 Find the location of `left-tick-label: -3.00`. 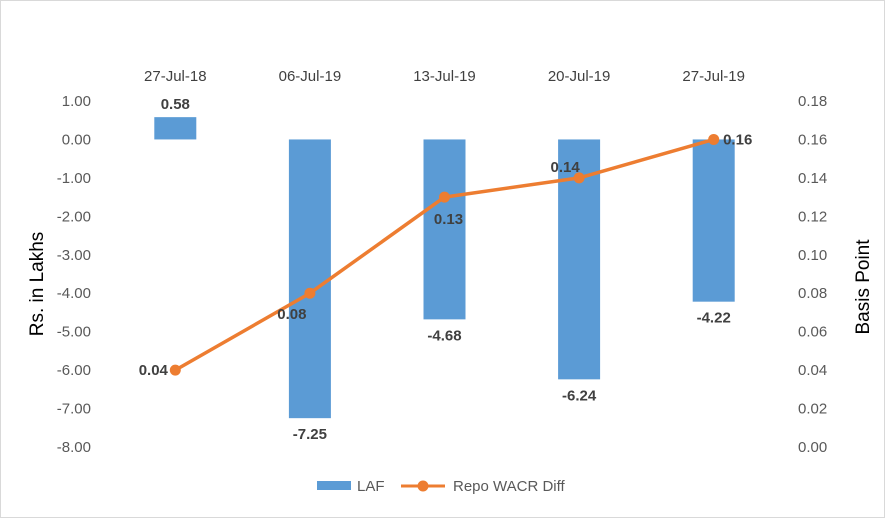

left-tick-label: -3.00 is located at coordinates (74, 255).